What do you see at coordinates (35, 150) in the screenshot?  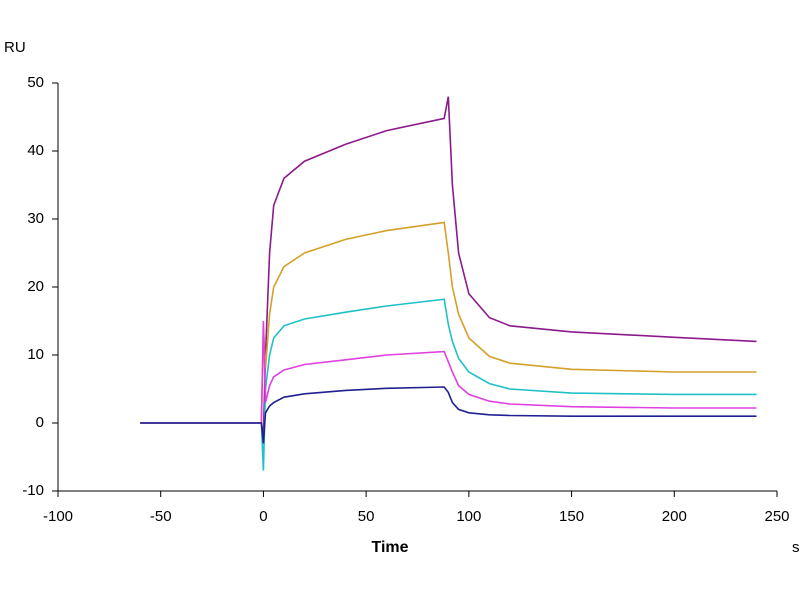 I see `y-tick-label: 40` at bounding box center [35, 150].